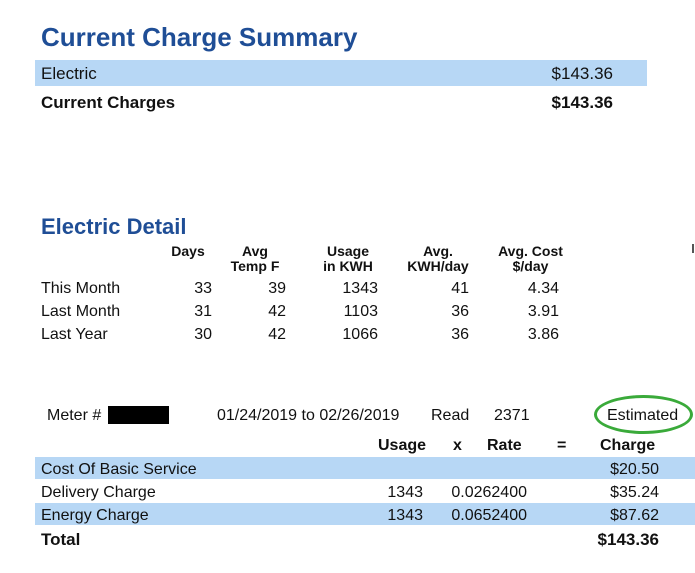 The width and height of the screenshot is (695, 573). What do you see at coordinates (98, 492) in the screenshot?
I see `charge-row-label: Delivery Charge` at bounding box center [98, 492].